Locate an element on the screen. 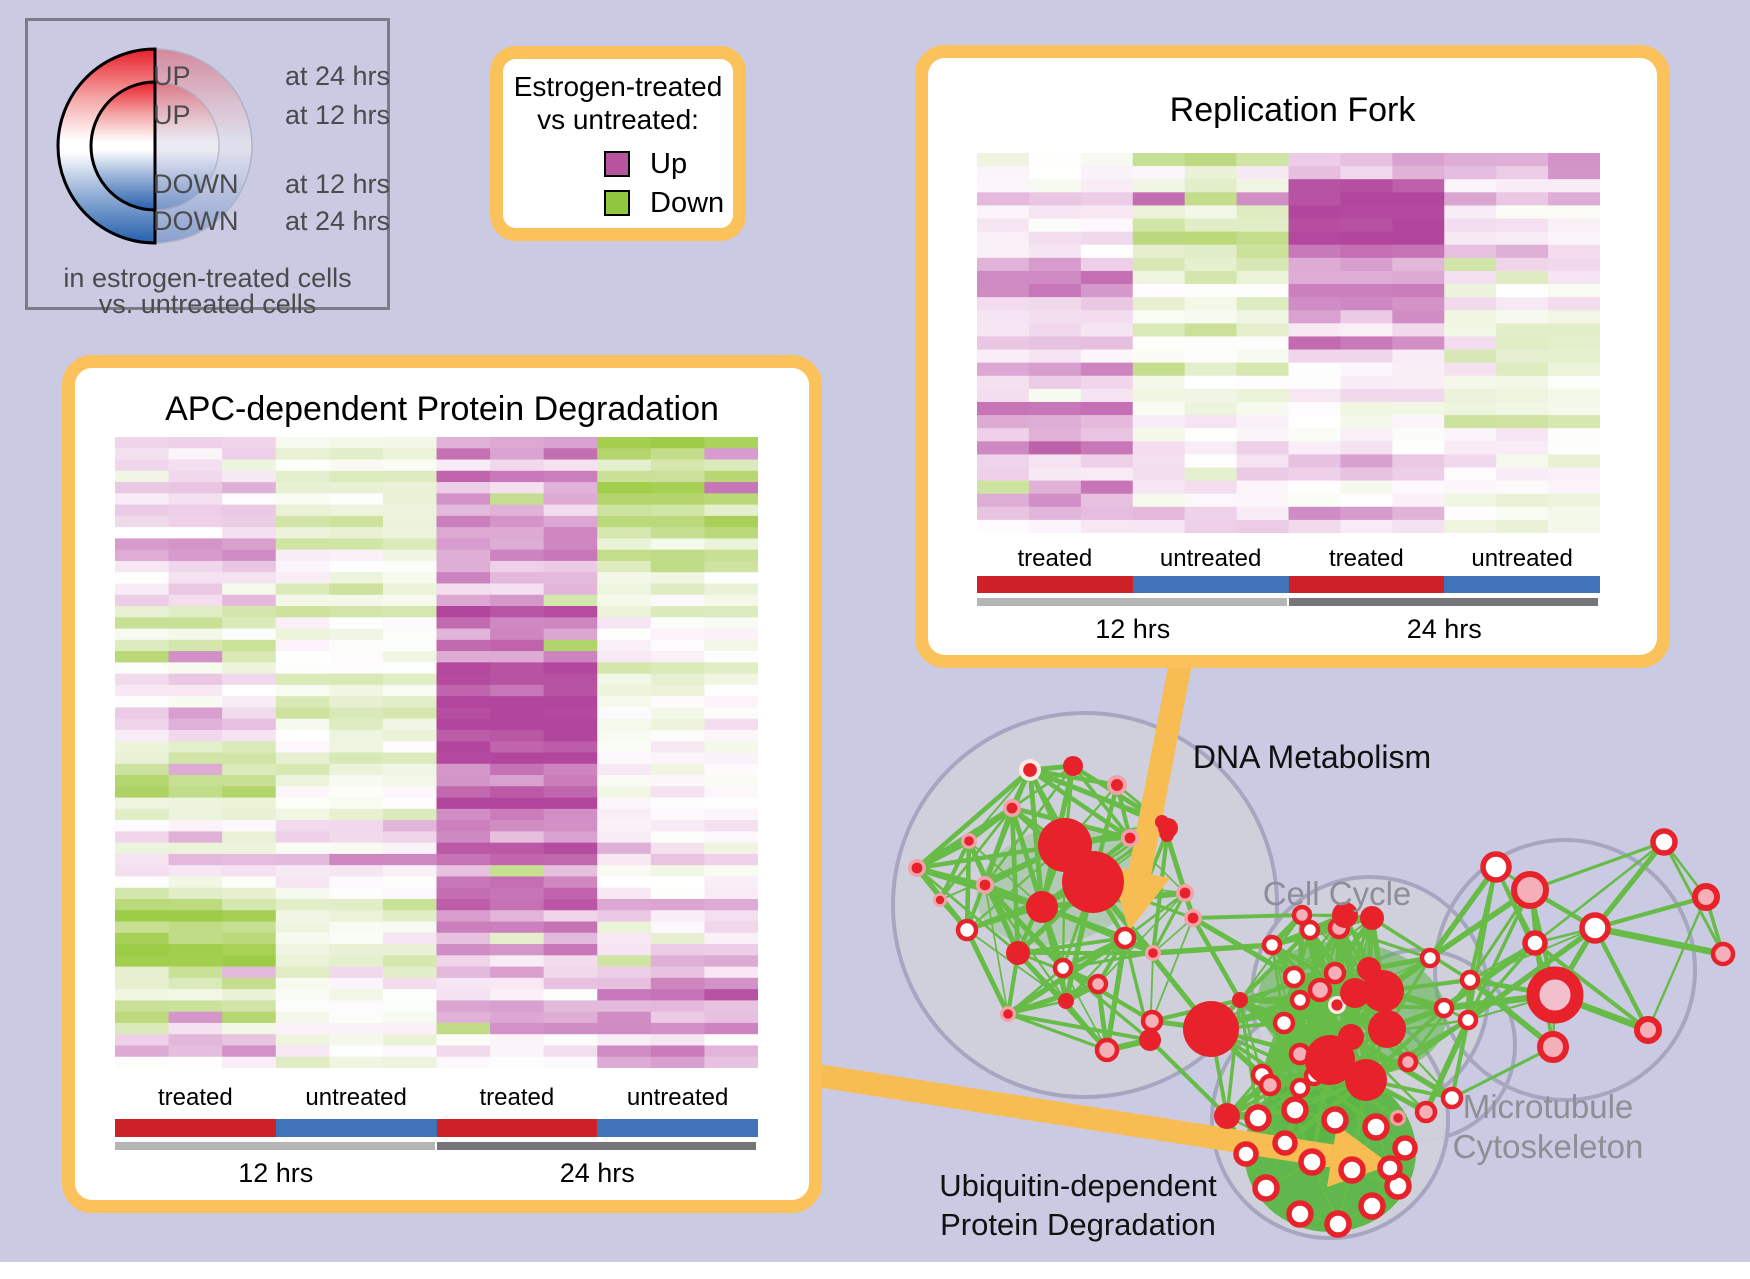 The image size is (1750, 1279). time-label: 12 hrs is located at coordinates (1133, 629).